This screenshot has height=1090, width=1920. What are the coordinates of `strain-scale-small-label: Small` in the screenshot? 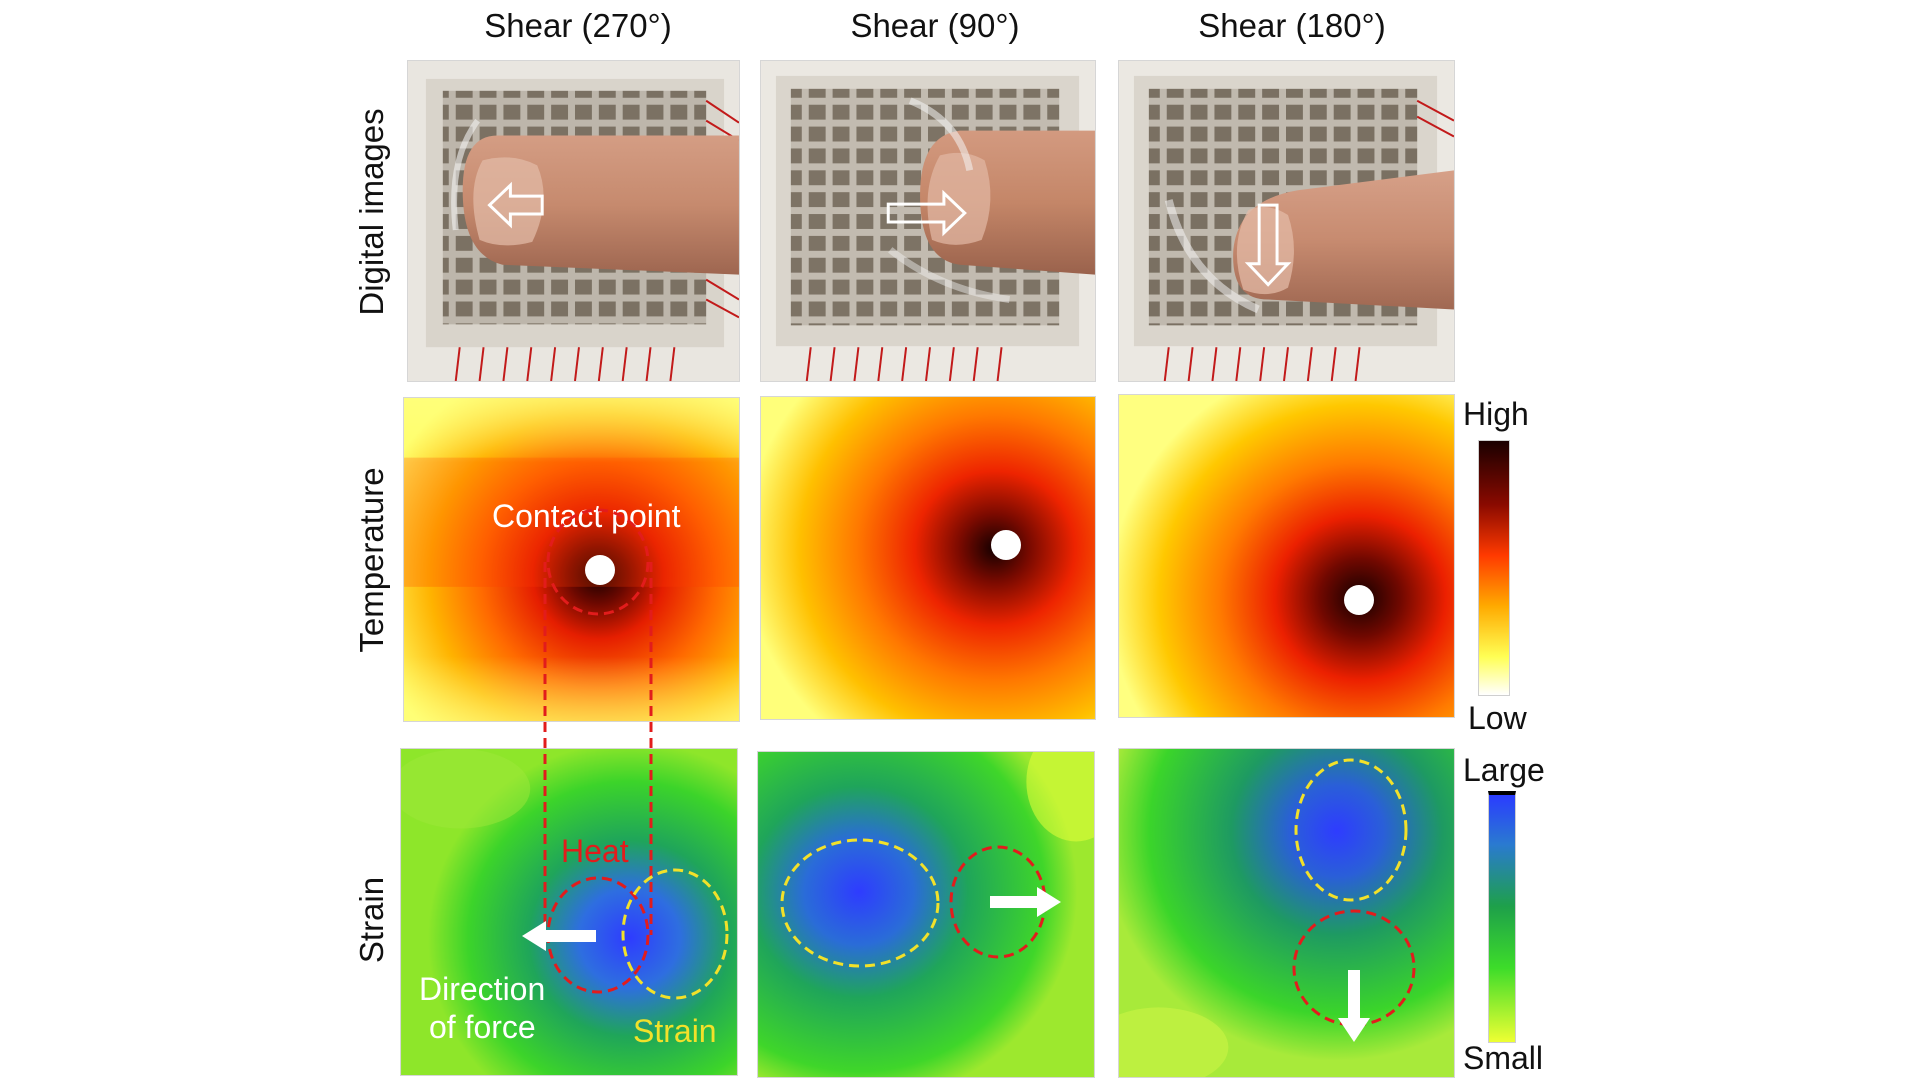 It's located at (1503, 1058).